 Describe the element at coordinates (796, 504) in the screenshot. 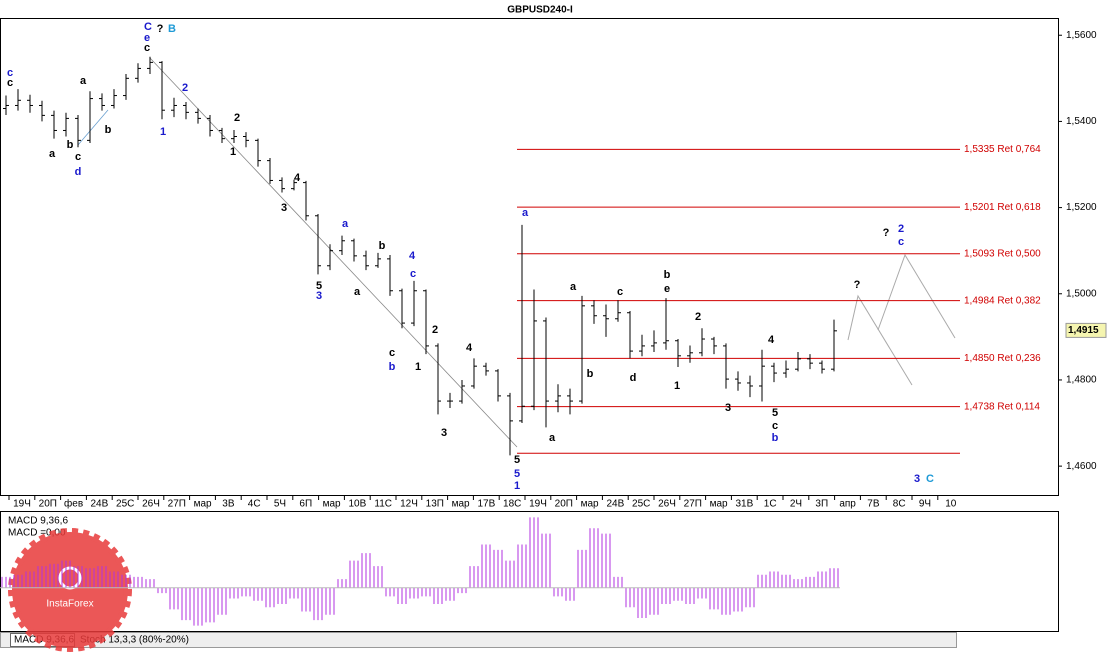

I see `x-tick-label: 2Ч` at that location.